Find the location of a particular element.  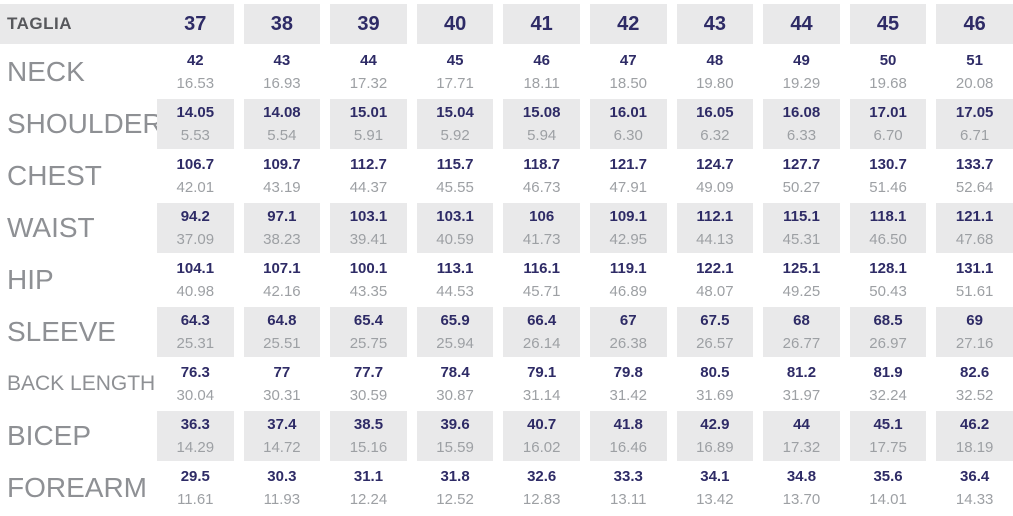

value-inches: 31.14 is located at coordinates (541, 395).